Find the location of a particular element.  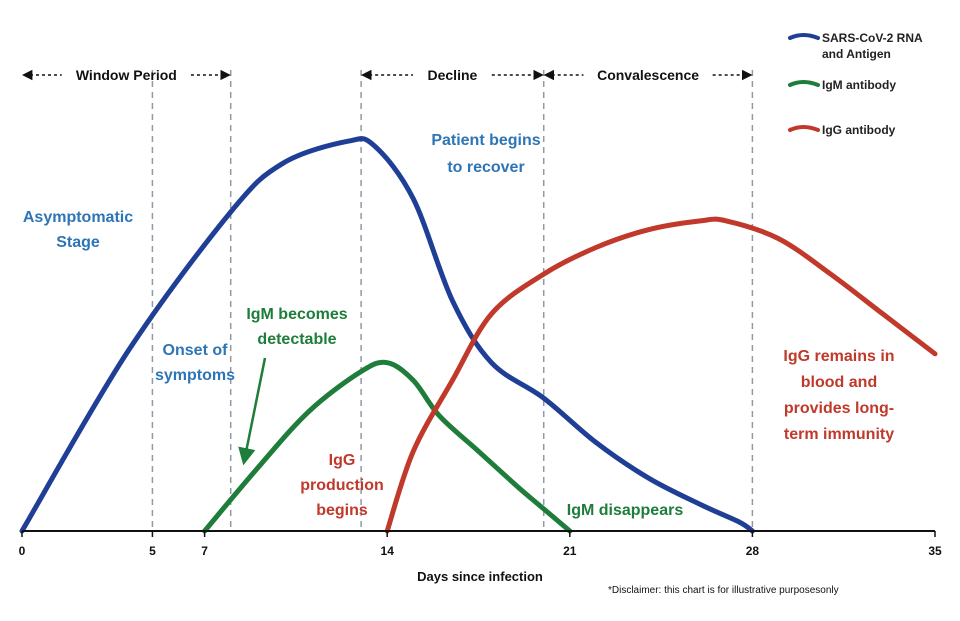

igm-disappears-label: IgM disappears is located at coordinates (625, 510).